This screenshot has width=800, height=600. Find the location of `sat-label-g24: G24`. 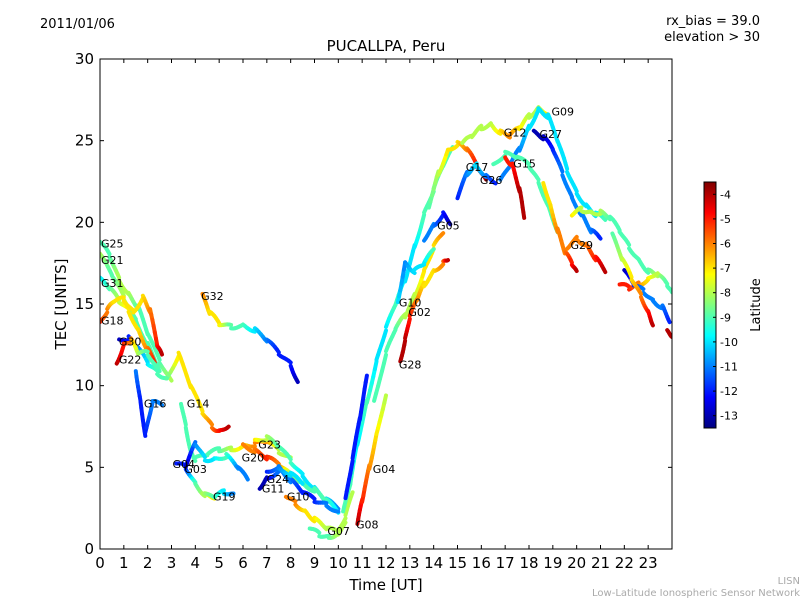

sat-label-g24: G24 is located at coordinates (278, 479).